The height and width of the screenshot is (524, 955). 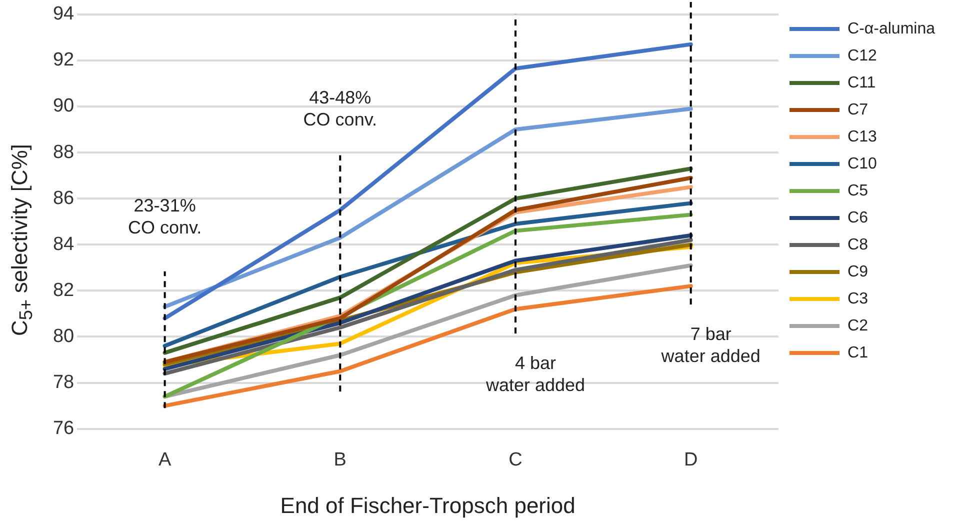 What do you see at coordinates (63, 198) in the screenshot?
I see `y-tick-label: 86` at bounding box center [63, 198].